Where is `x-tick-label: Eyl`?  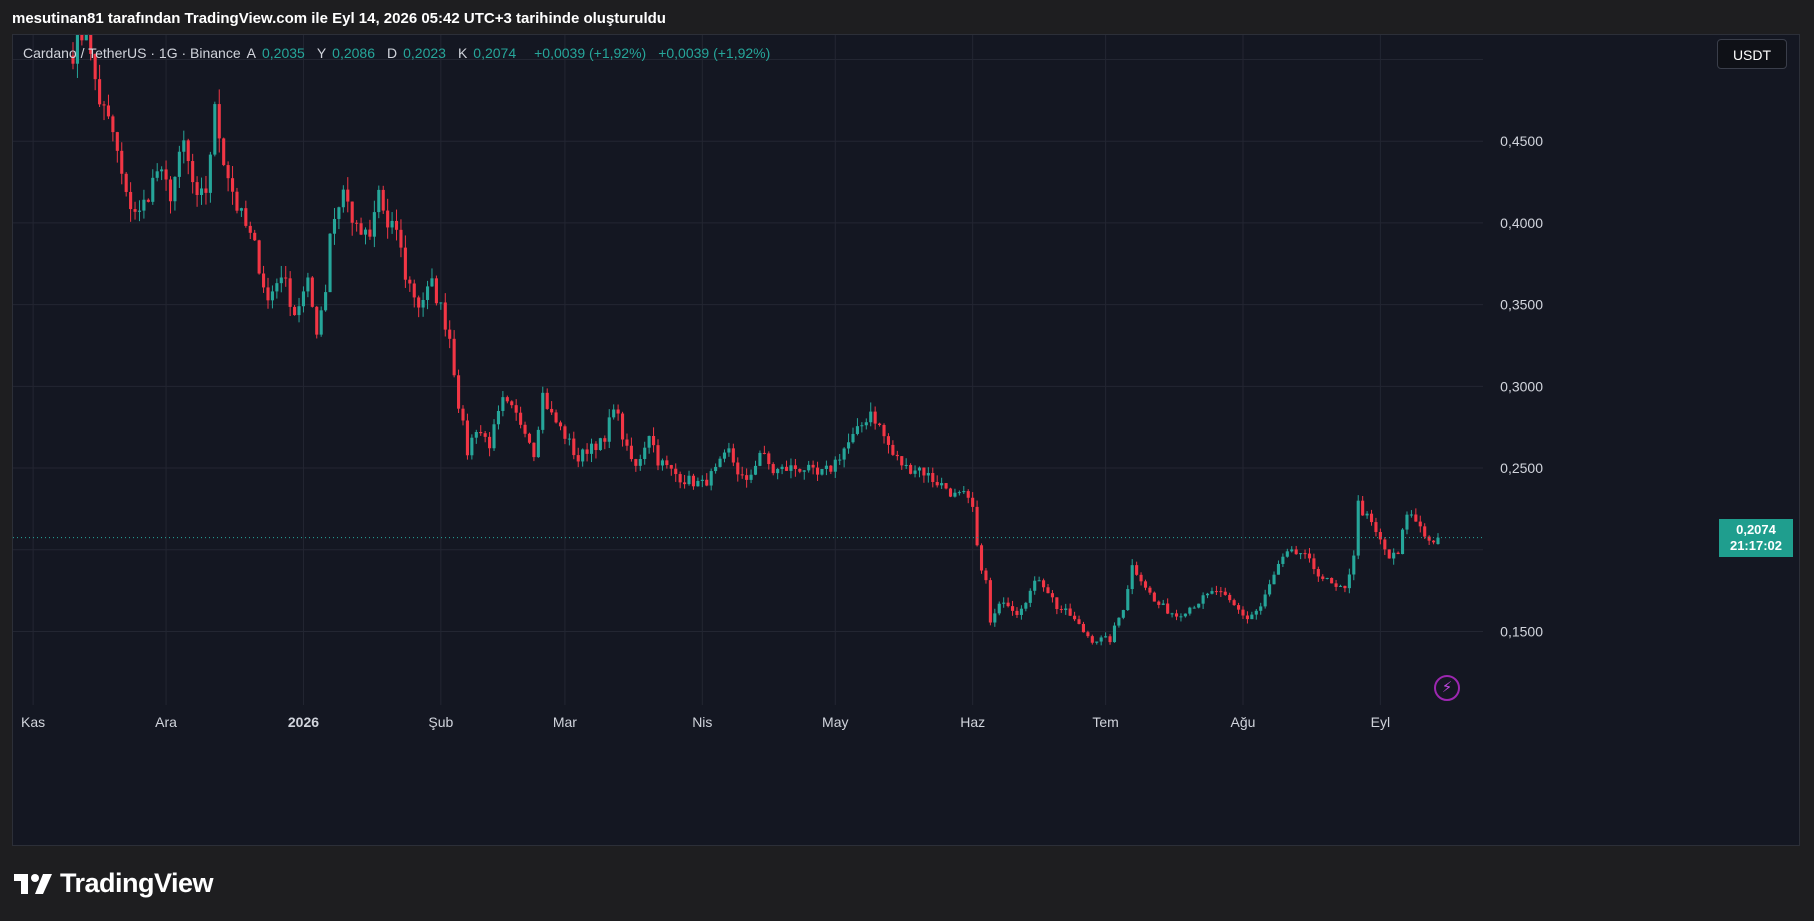 x-tick-label: Eyl is located at coordinates (1380, 722).